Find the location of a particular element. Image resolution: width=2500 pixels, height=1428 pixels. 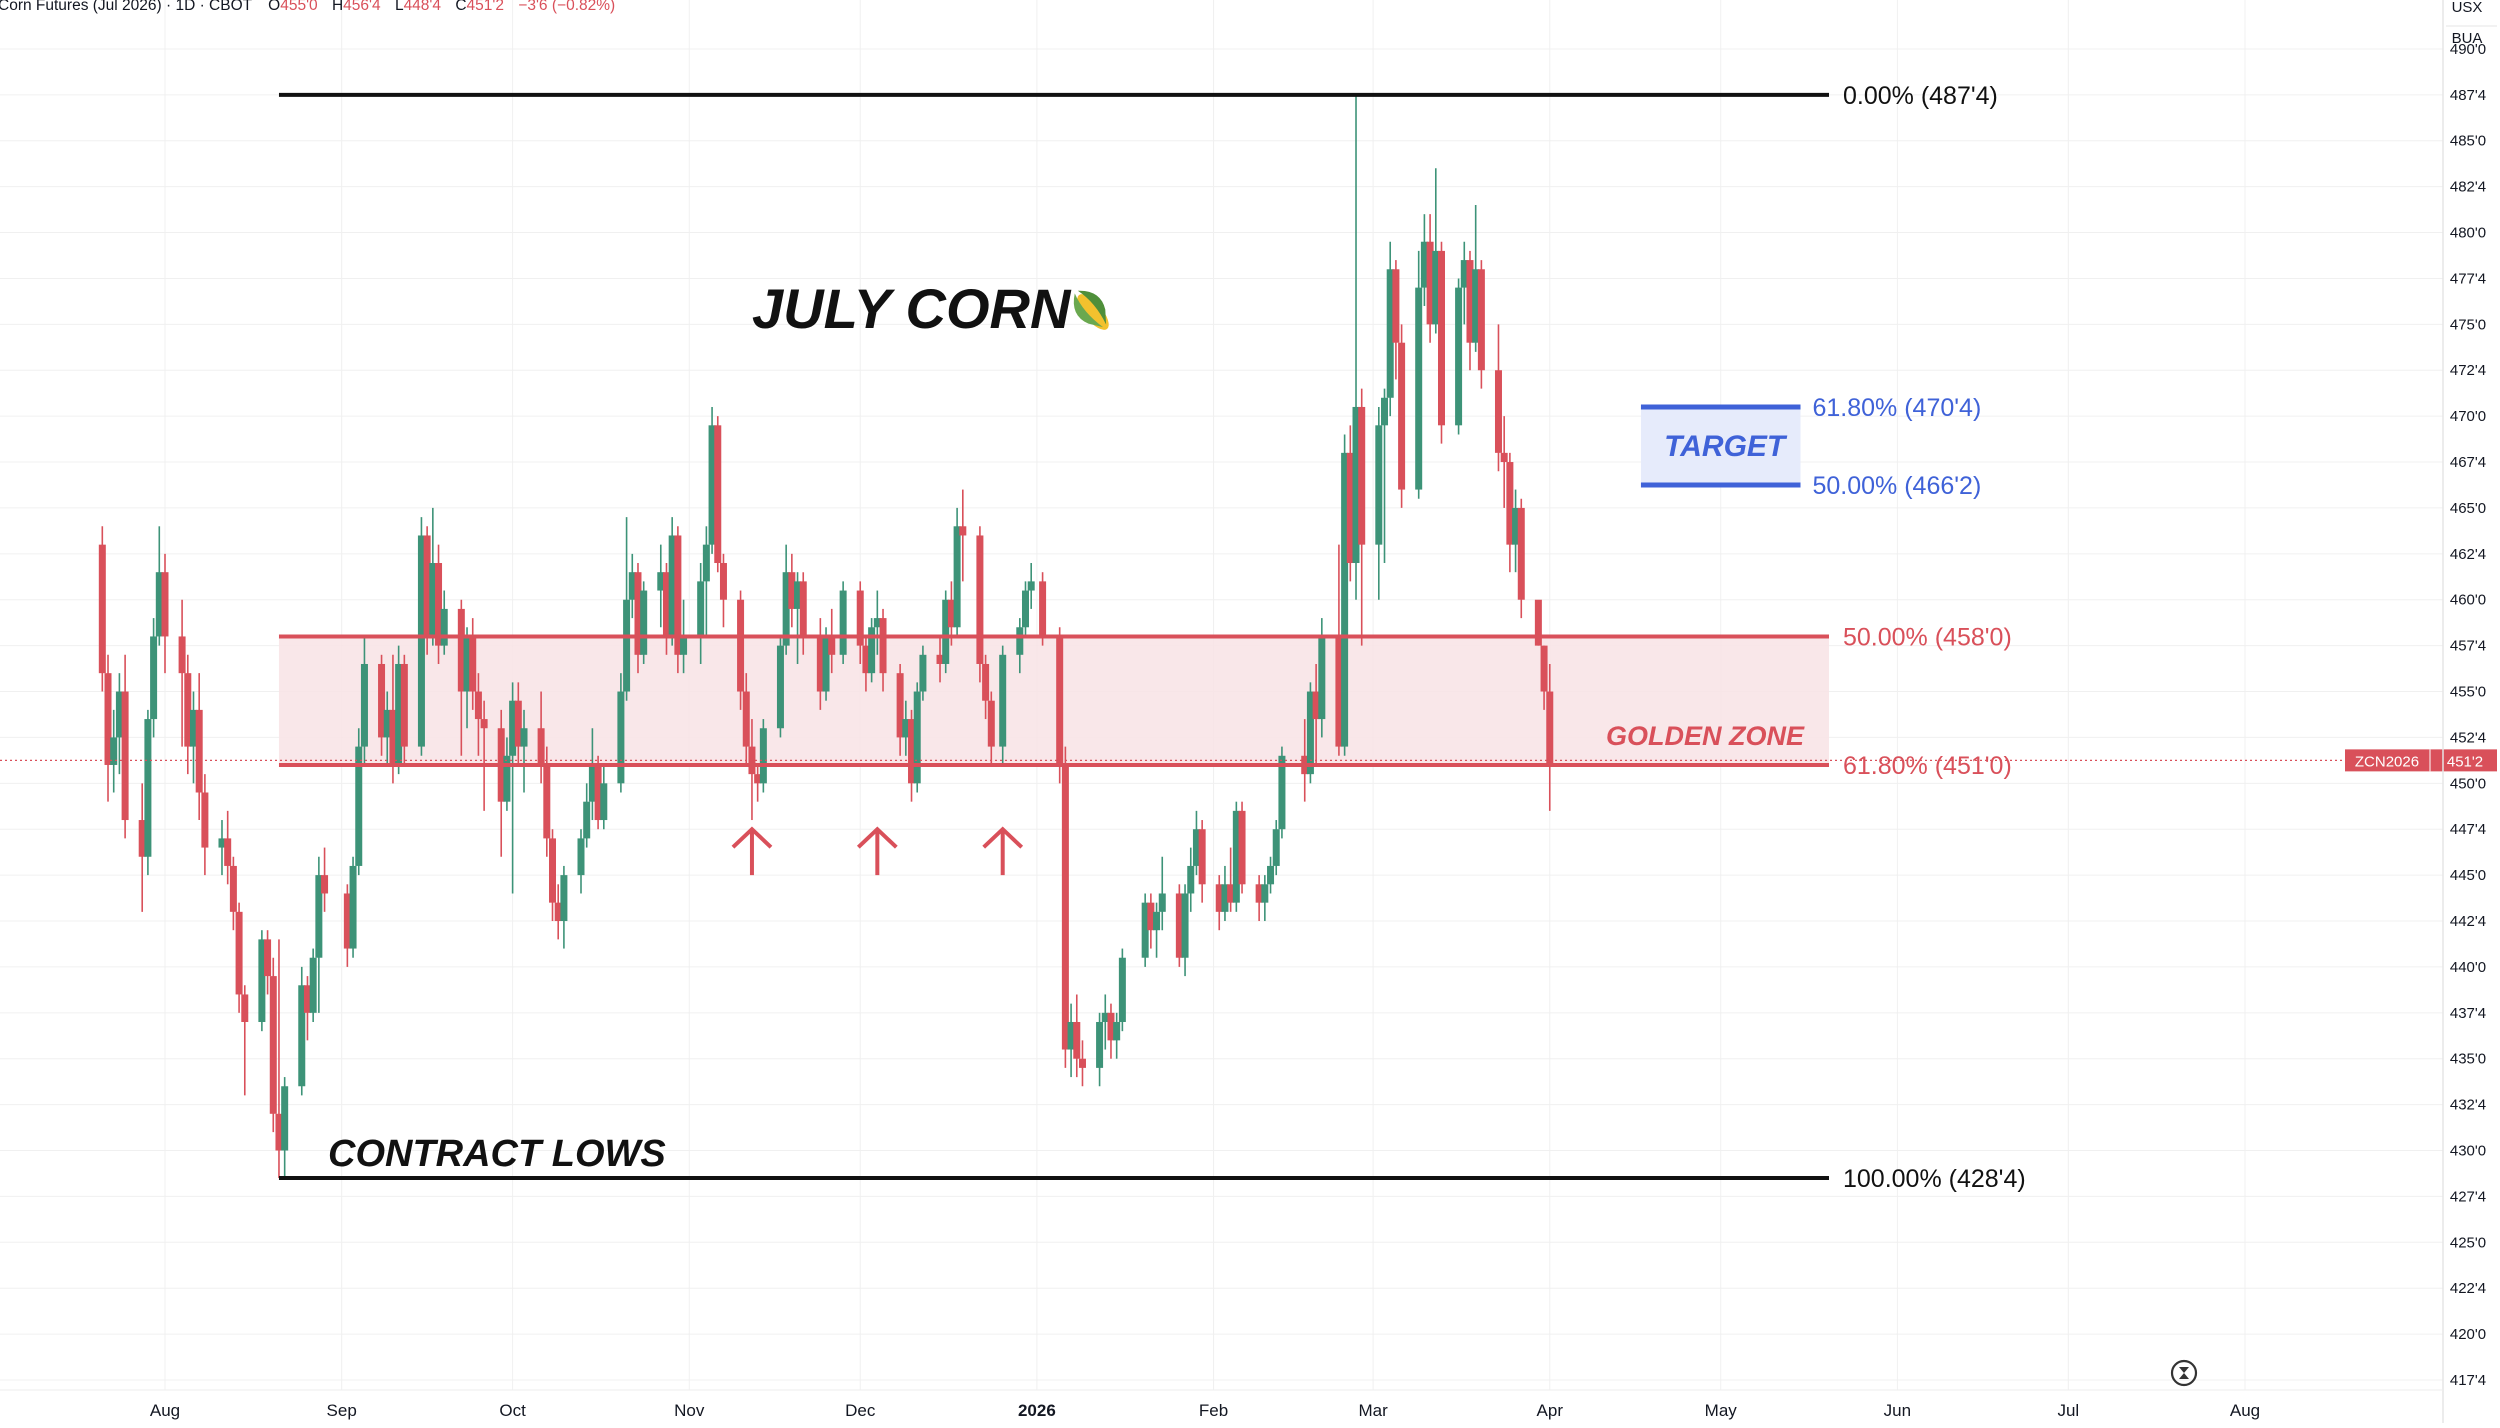

zone-layer is located at coordinates (1053, 700).